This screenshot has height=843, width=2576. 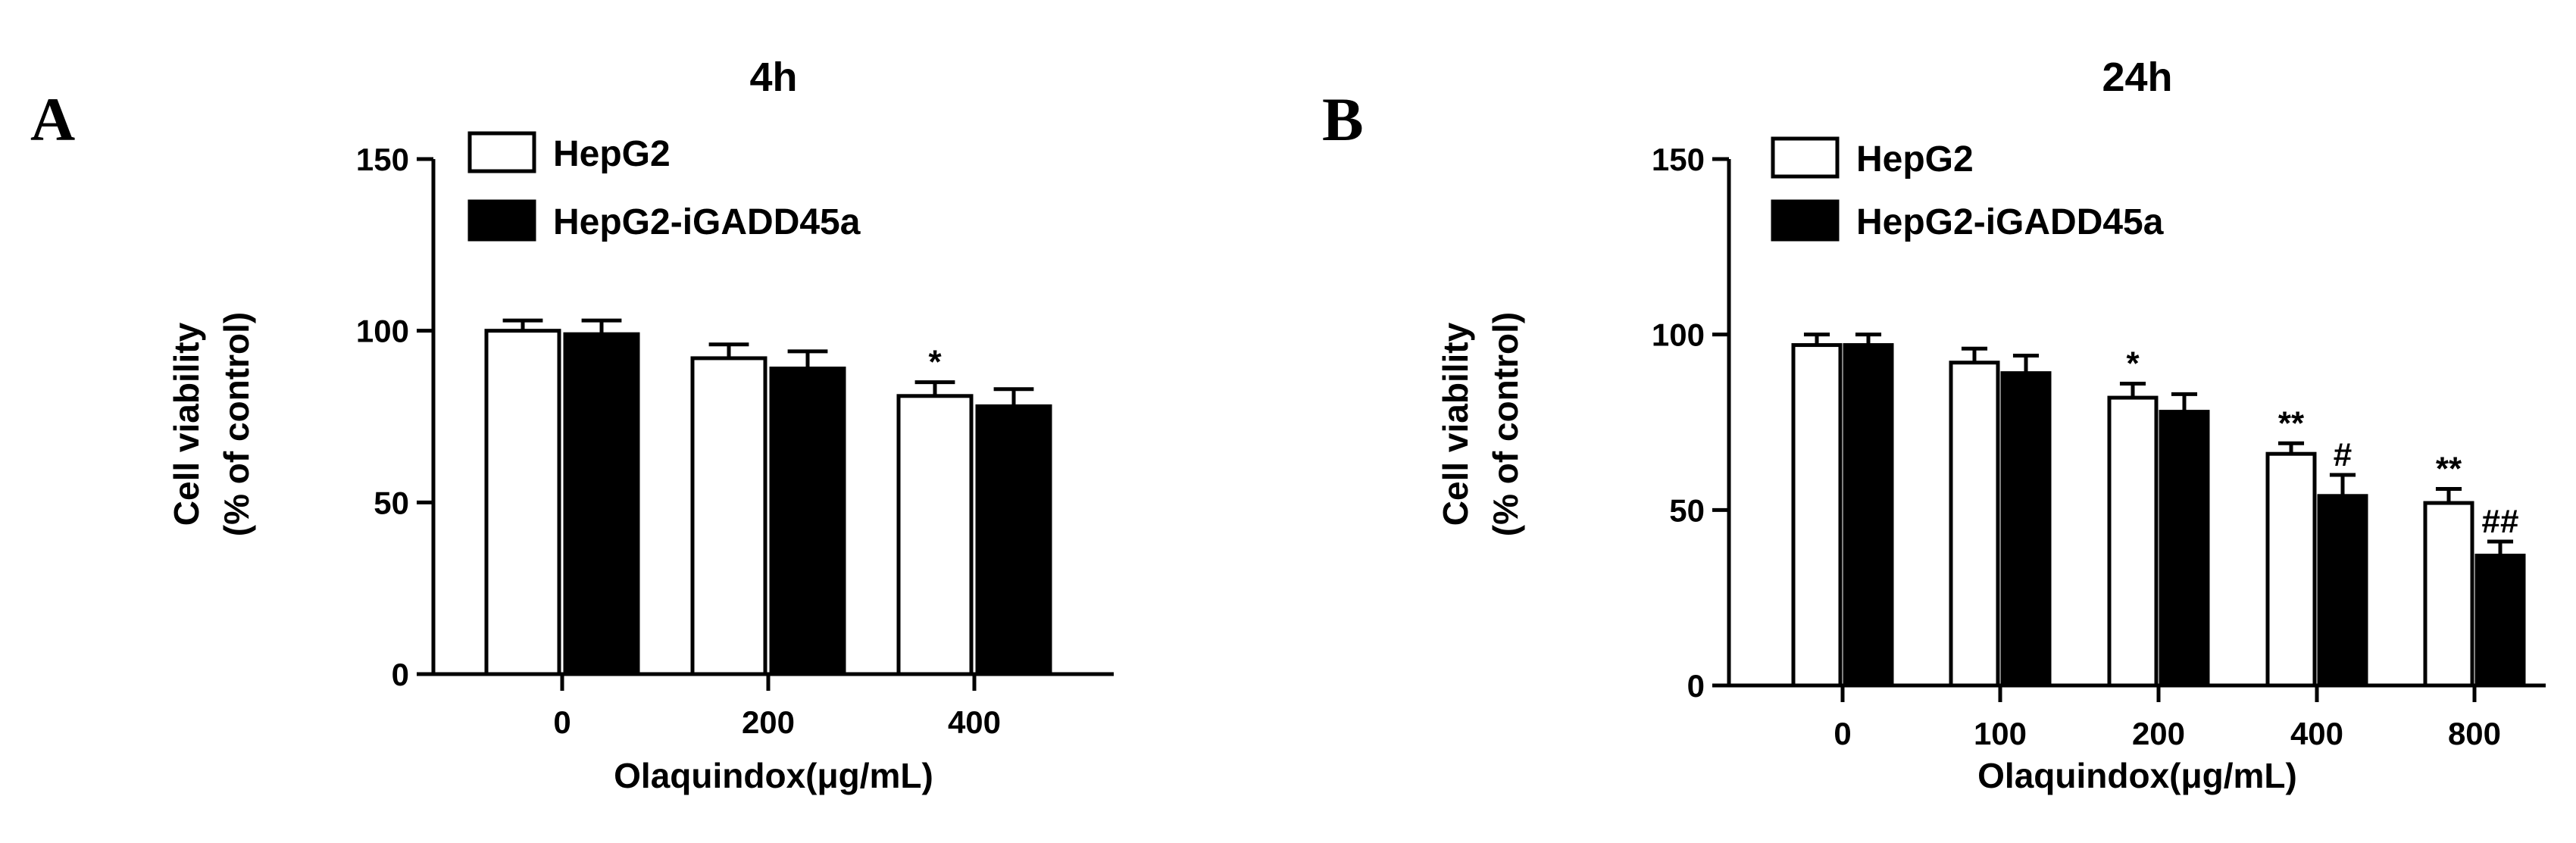 I want to click on x-tick-label: 100, so click(x=2000, y=734).